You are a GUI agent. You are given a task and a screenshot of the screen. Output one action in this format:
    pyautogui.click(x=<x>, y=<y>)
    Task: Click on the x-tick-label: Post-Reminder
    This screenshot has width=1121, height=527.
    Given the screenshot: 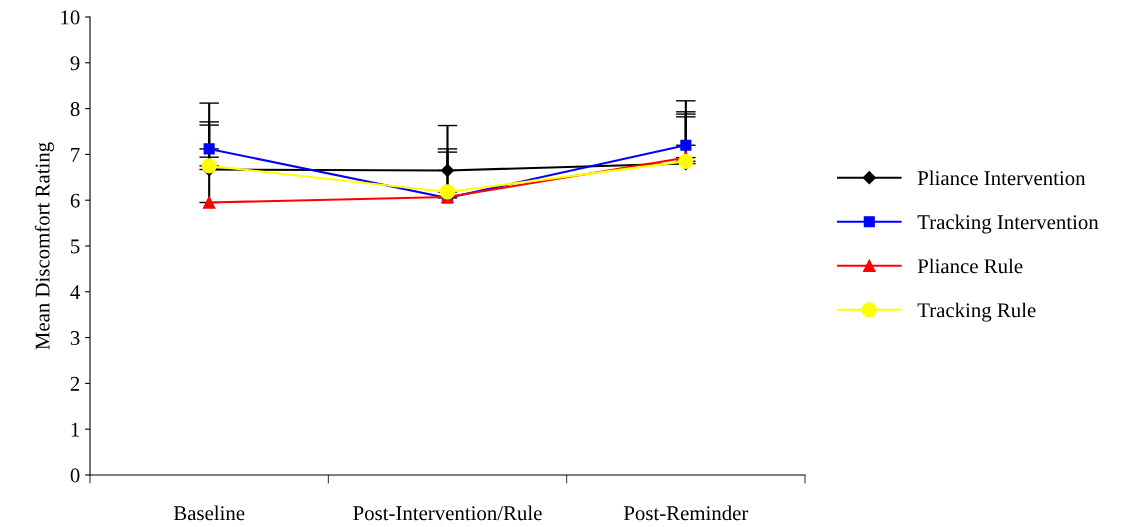 What is the action you would take?
    pyautogui.click(x=686, y=513)
    